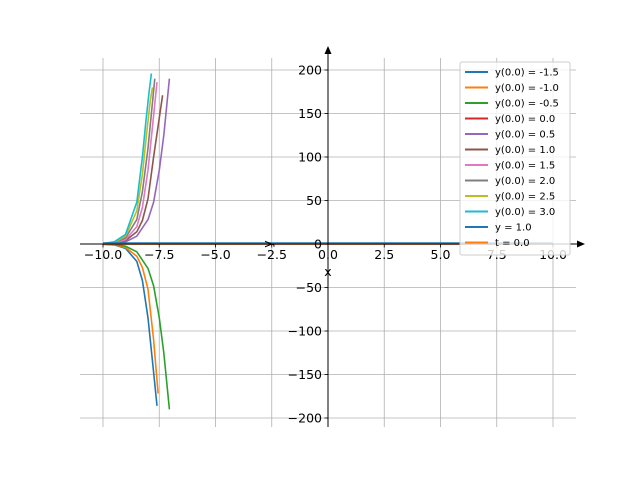 This screenshot has width=640, height=480. I want to click on legend-box, so click(515, 158).